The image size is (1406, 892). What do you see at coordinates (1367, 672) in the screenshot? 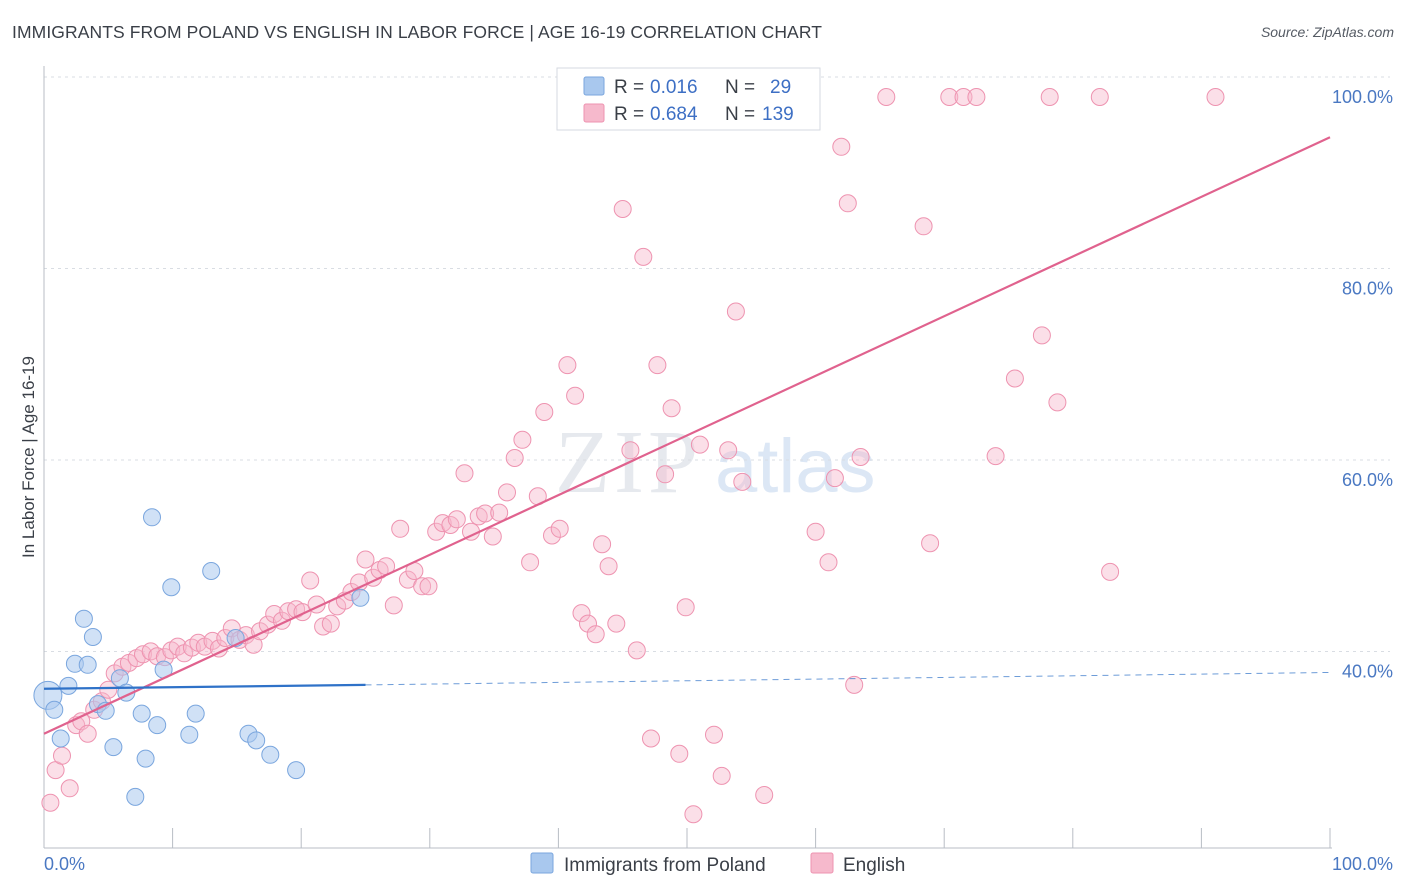
I see `y-tick-label-40: 40.0%` at bounding box center [1367, 672].